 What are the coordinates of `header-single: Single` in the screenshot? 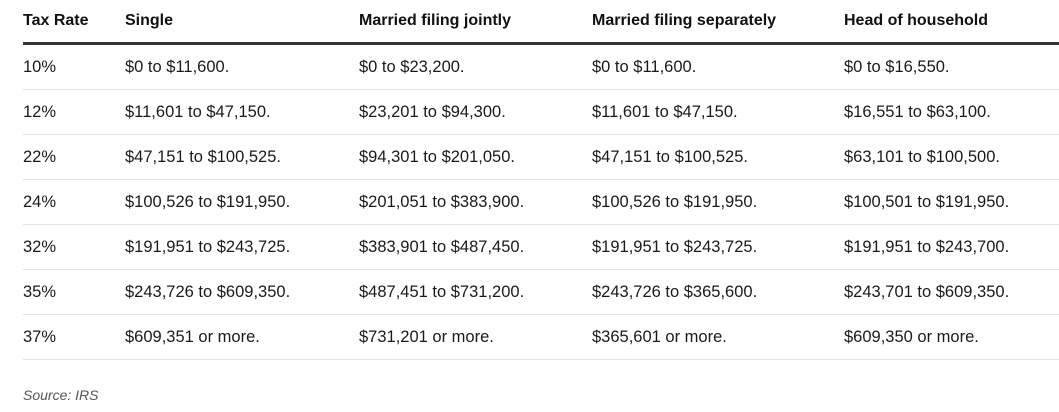 It's located at (242, 22).